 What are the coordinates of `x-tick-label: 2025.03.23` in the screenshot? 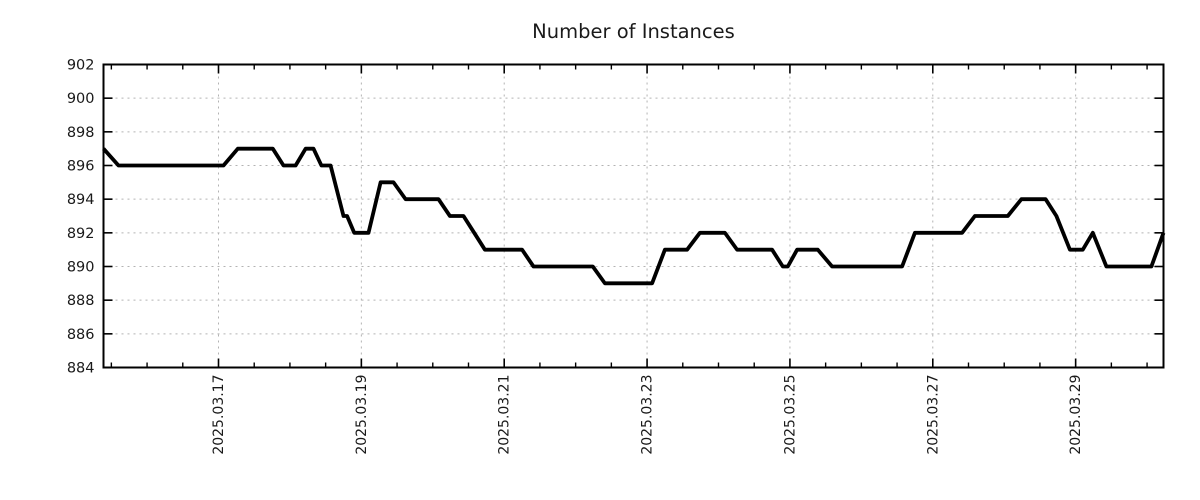 It's located at (648, 415).